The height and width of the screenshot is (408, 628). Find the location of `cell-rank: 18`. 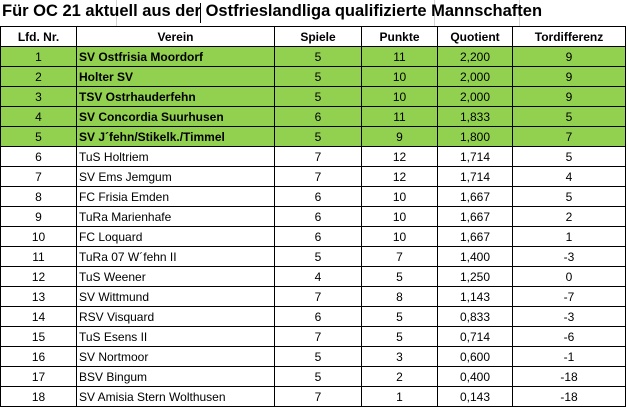

cell-rank: 18 is located at coordinates (38, 396).